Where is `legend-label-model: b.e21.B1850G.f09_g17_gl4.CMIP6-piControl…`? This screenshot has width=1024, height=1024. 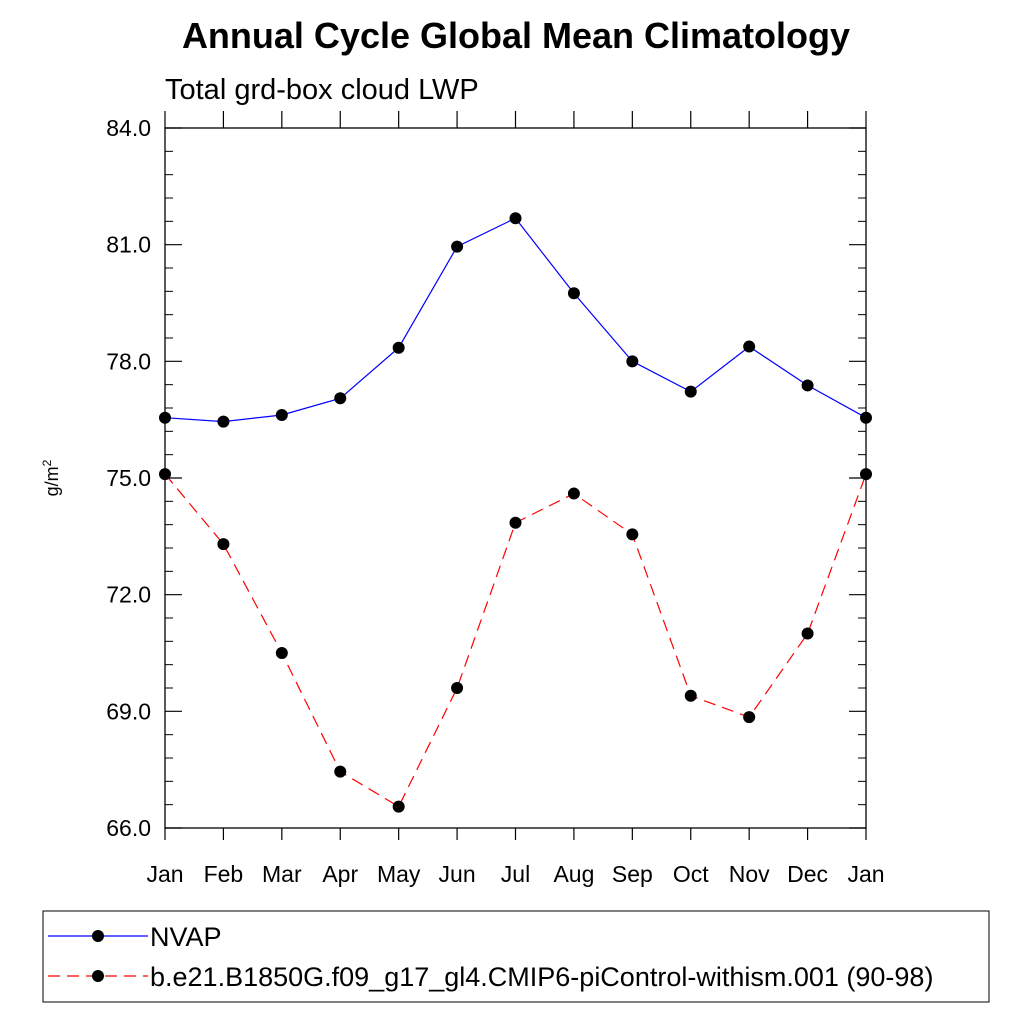
legend-label-model: b.e21.B1850G.f09_g17_gl4.CMIP6-piControl… is located at coordinates (541, 977).